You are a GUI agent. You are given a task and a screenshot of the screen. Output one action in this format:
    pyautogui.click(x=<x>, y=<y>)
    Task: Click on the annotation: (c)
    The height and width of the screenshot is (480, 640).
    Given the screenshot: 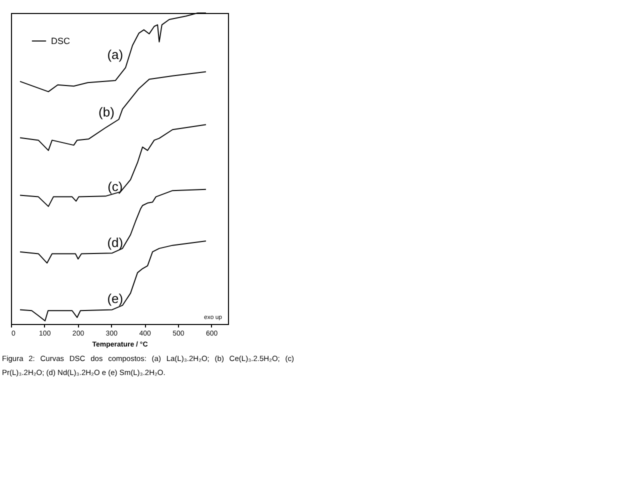 What is the action you would take?
    pyautogui.click(x=115, y=186)
    